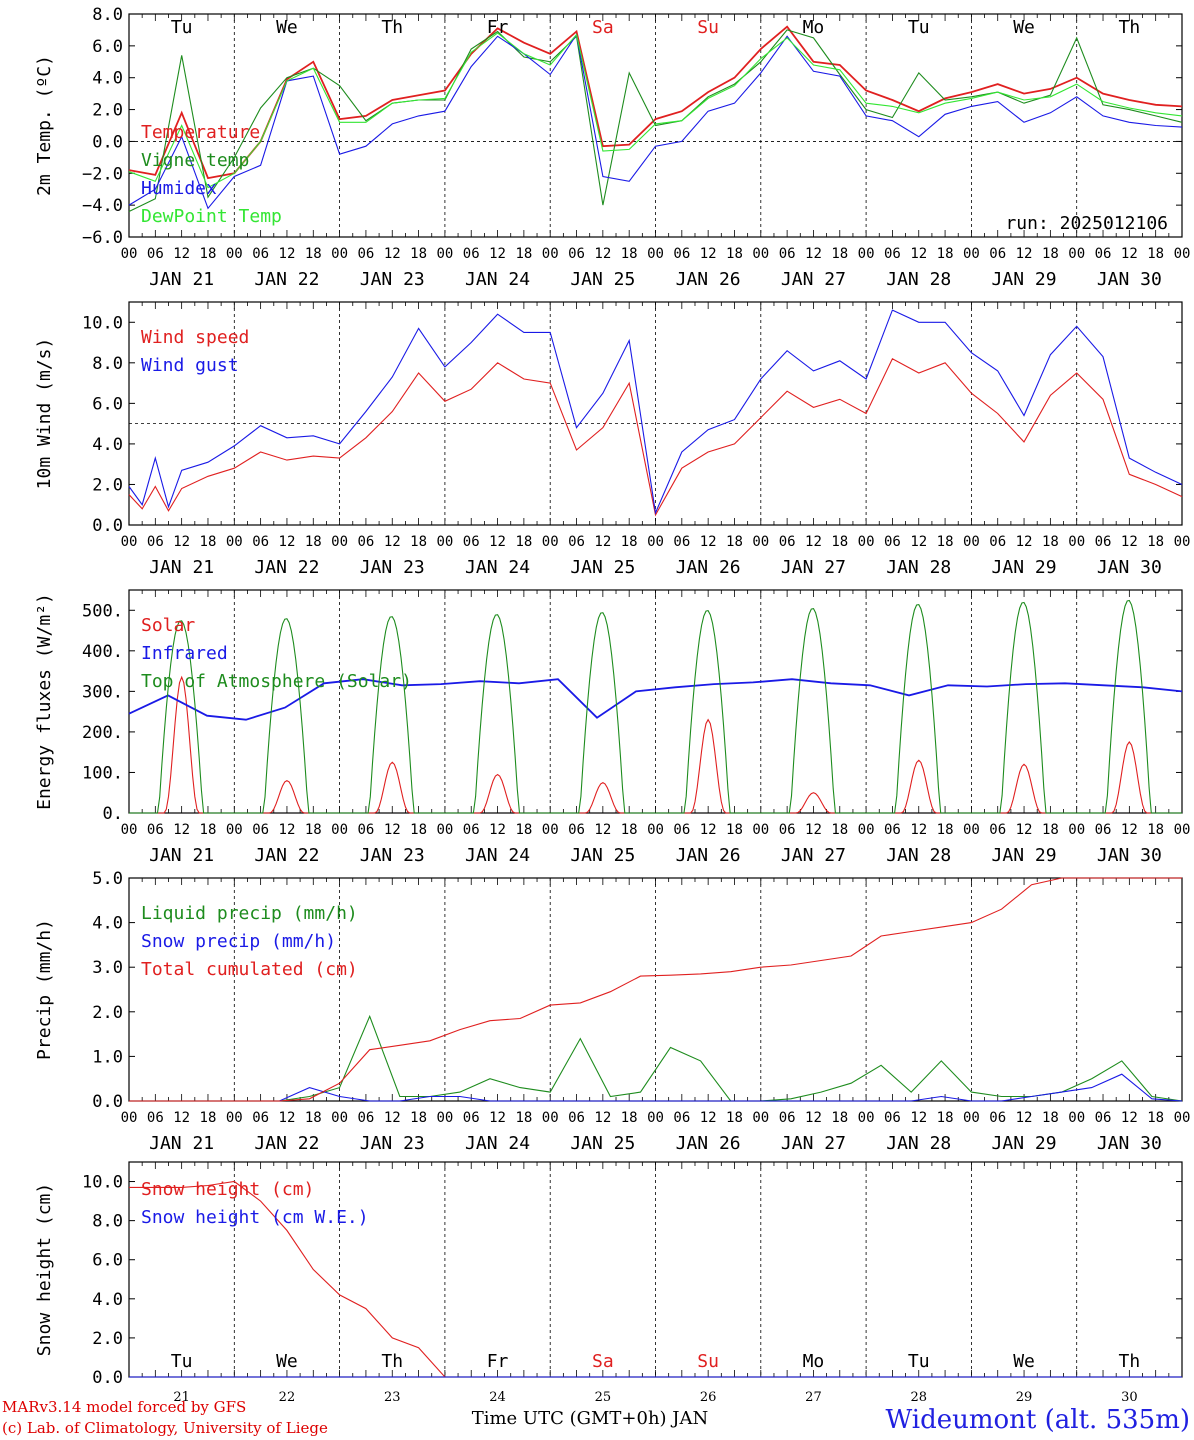 The width and height of the screenshot is (1194, 1440). What do you see at coordinates (182, 1361) in the screenshot?
I see `weekday-label: Tu` at bounding box center [182, 1361].